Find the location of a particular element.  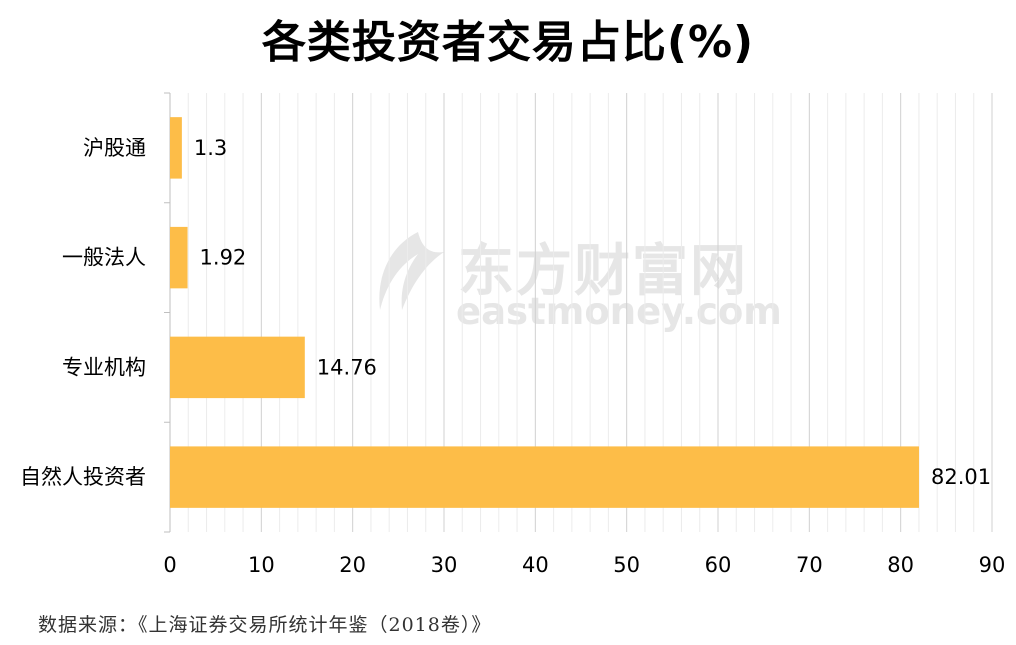

x-tick-label: 70 is located at coordinates (809, 565).